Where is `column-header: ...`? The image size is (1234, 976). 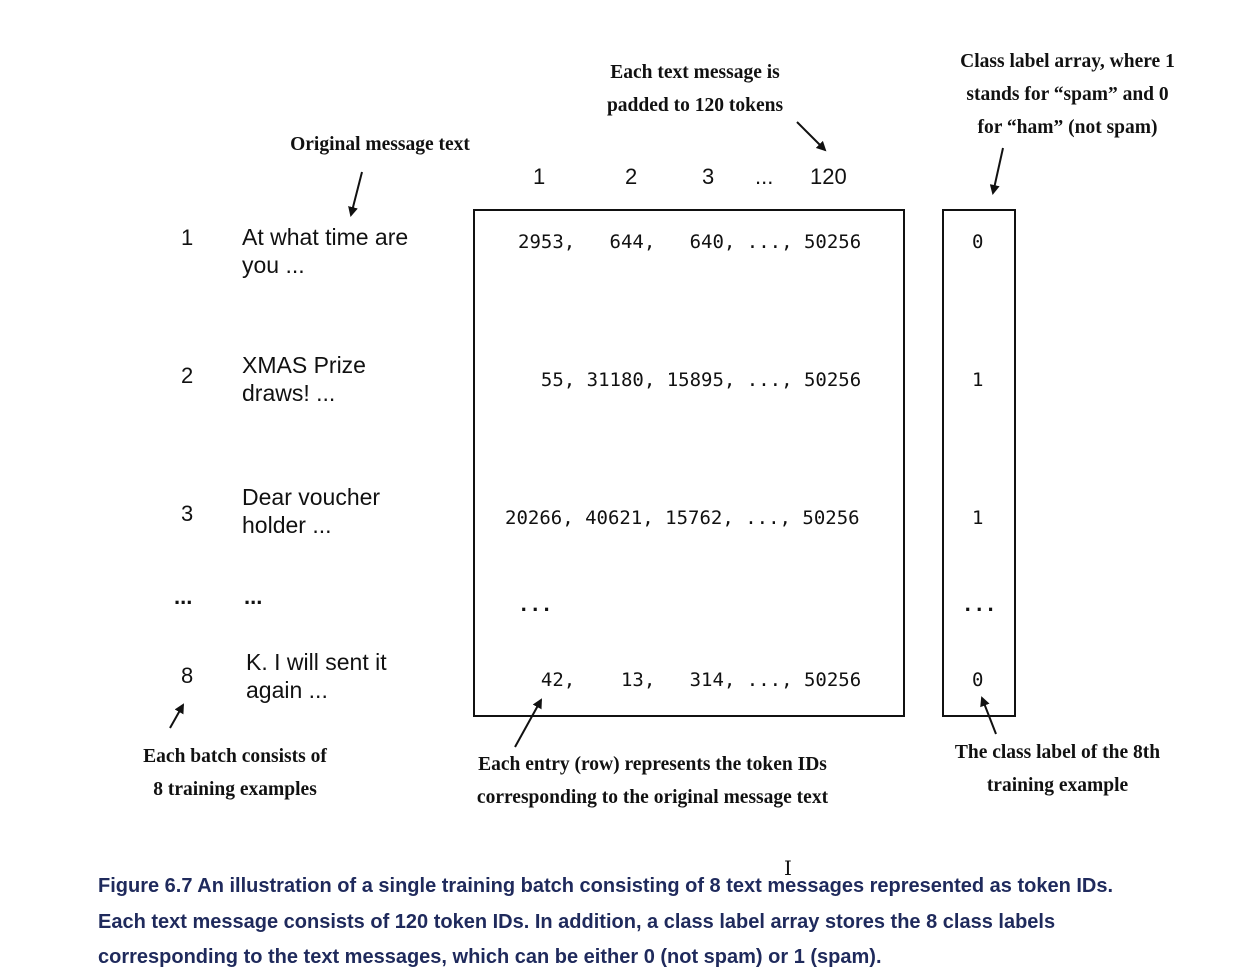
column-header: ... is located at coordinates (764, 176).